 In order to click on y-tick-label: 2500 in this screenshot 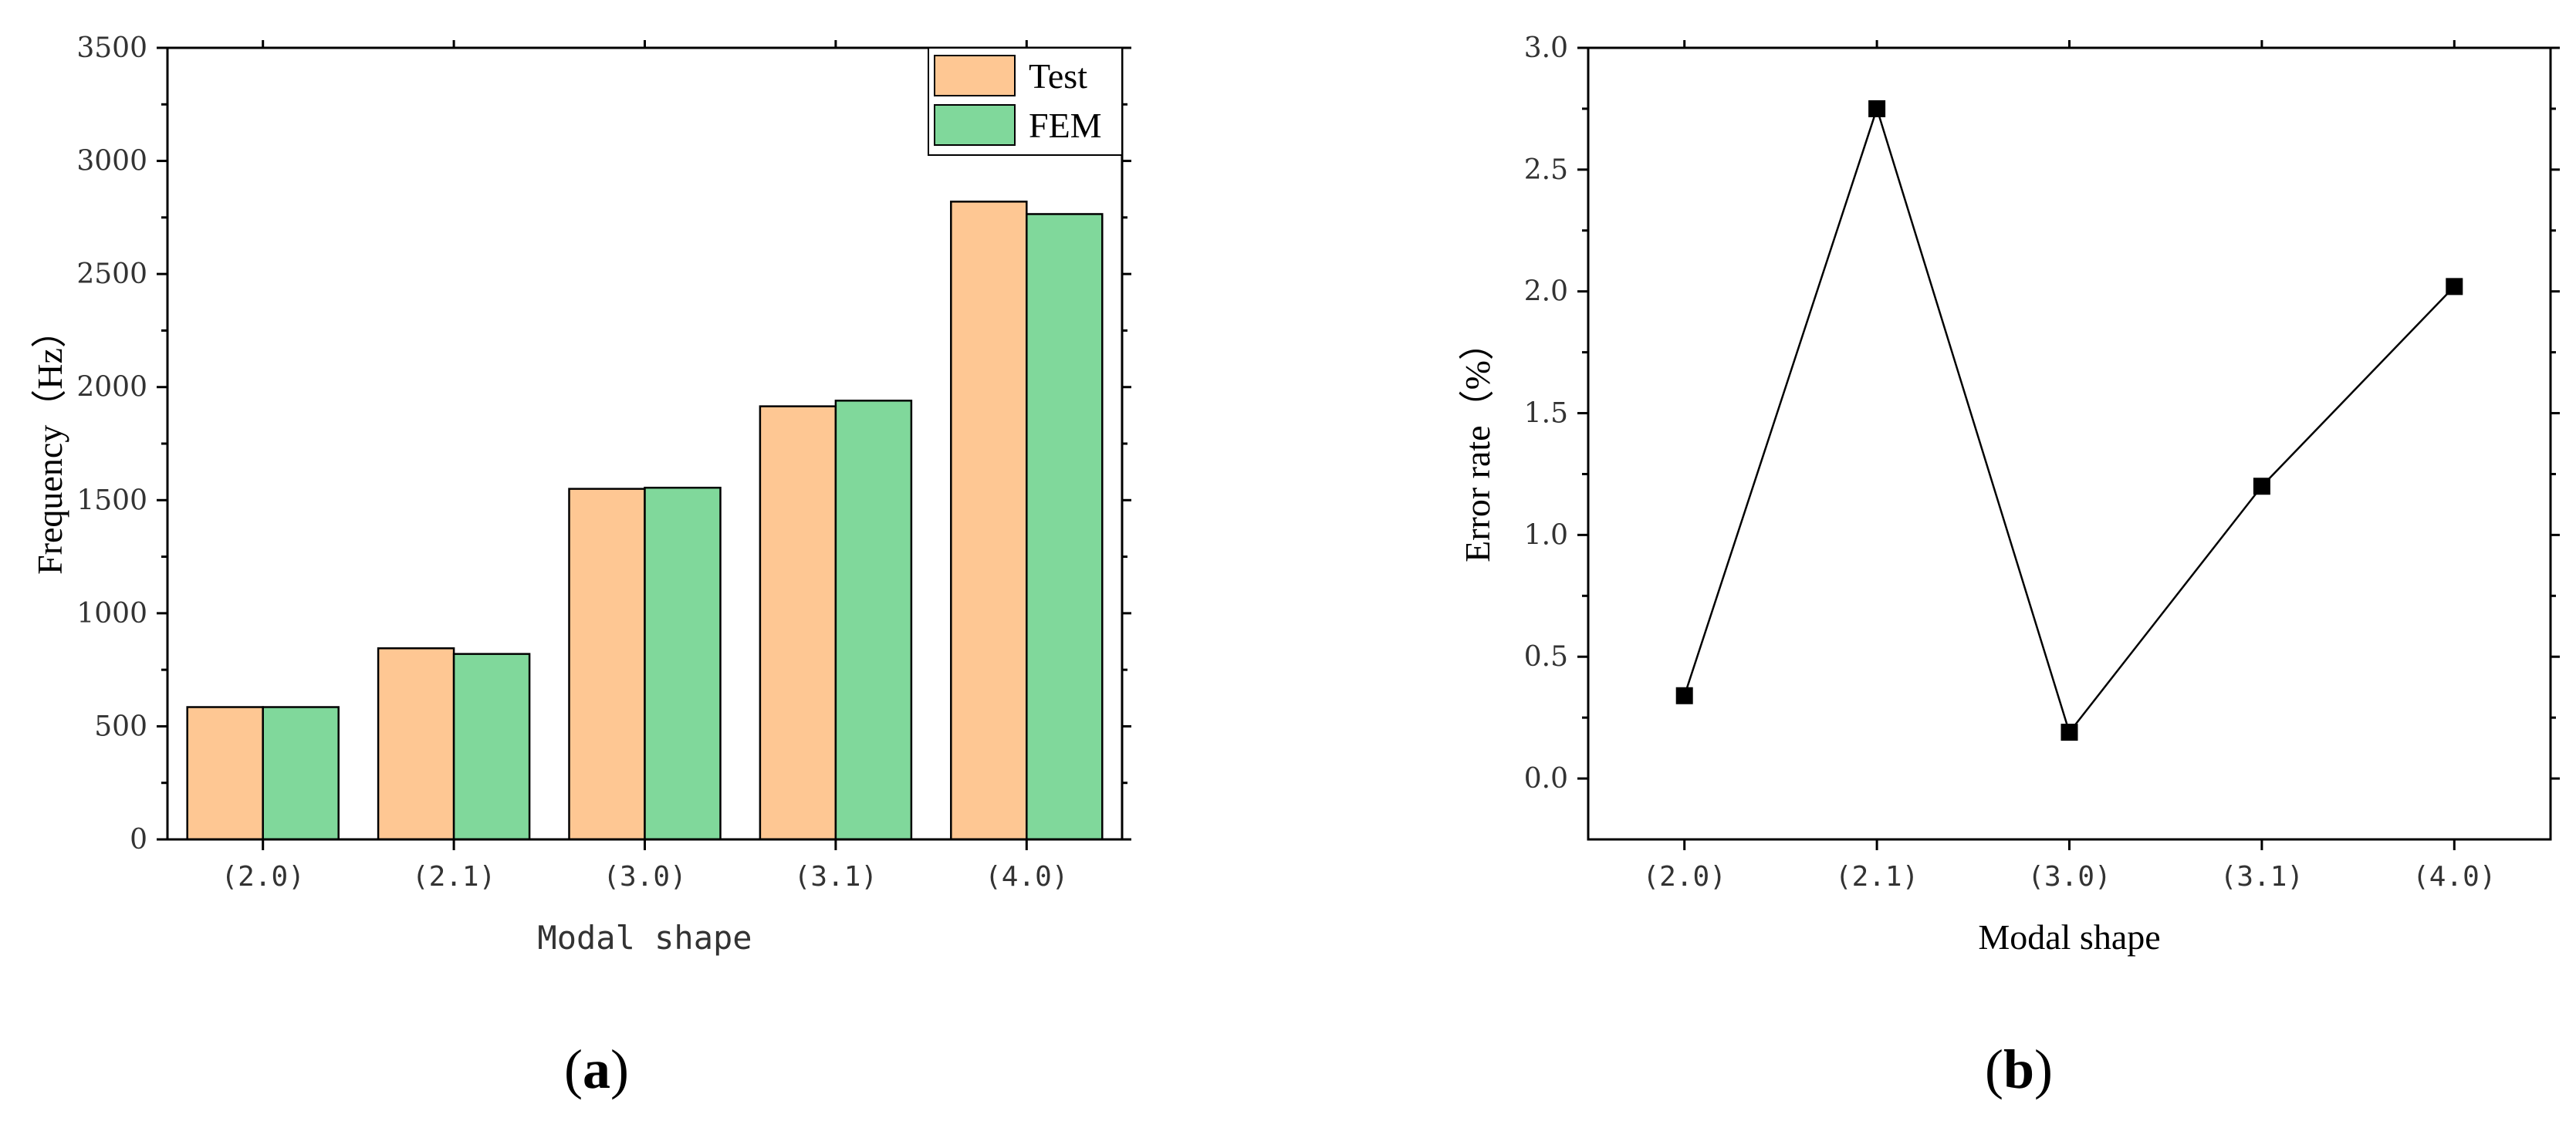, I will do `click(111, 274)`.